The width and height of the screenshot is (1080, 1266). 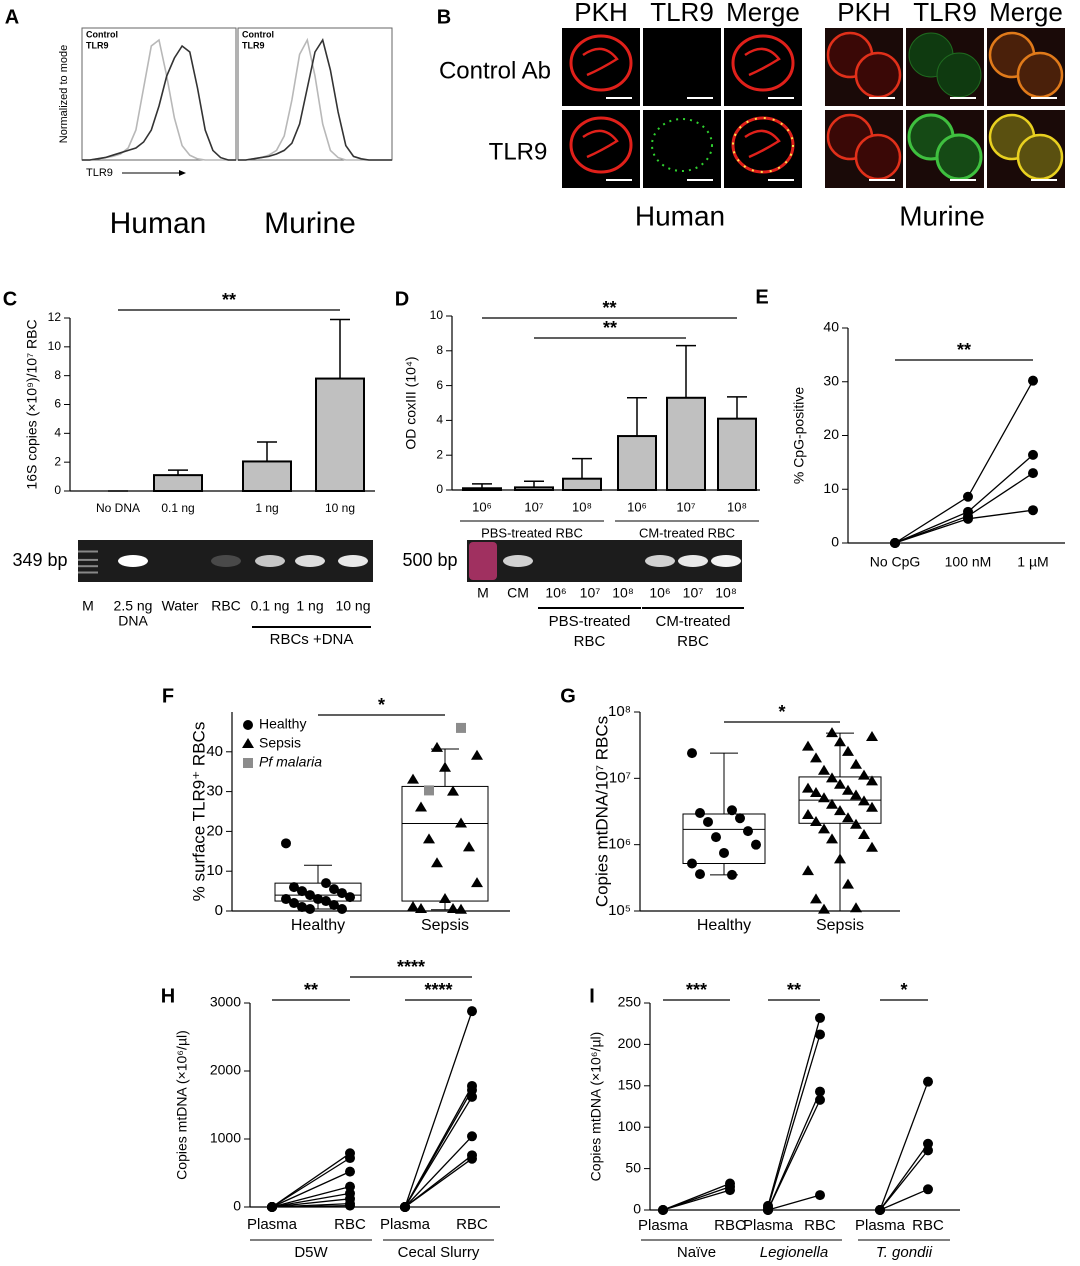 What do you see at coordinates (312, 639) in the screenshot?
I see `group-label: RBCs +DNA` at bounding box center [312, 639].